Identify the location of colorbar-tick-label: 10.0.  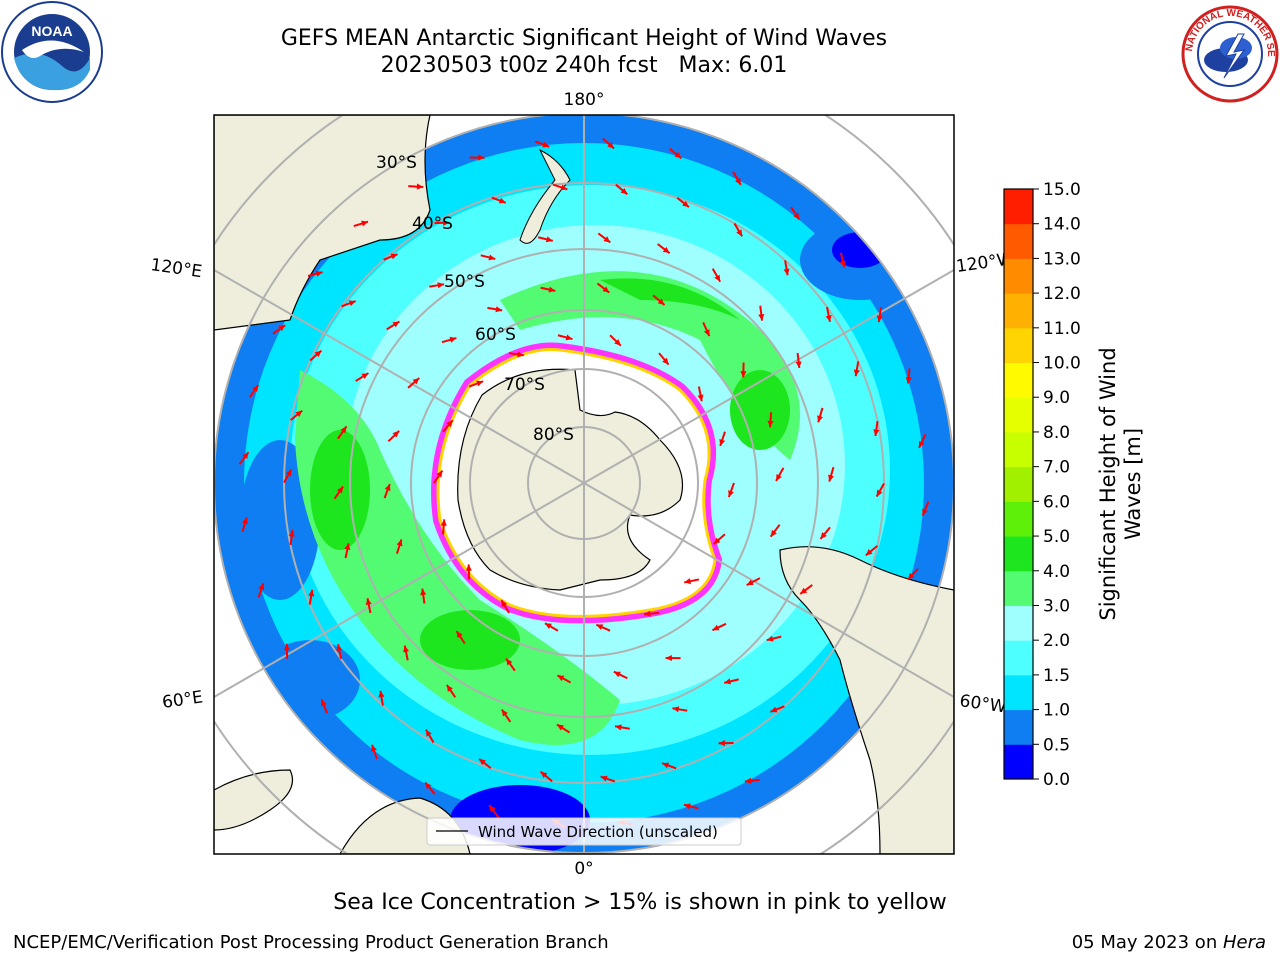
(1062, 364).